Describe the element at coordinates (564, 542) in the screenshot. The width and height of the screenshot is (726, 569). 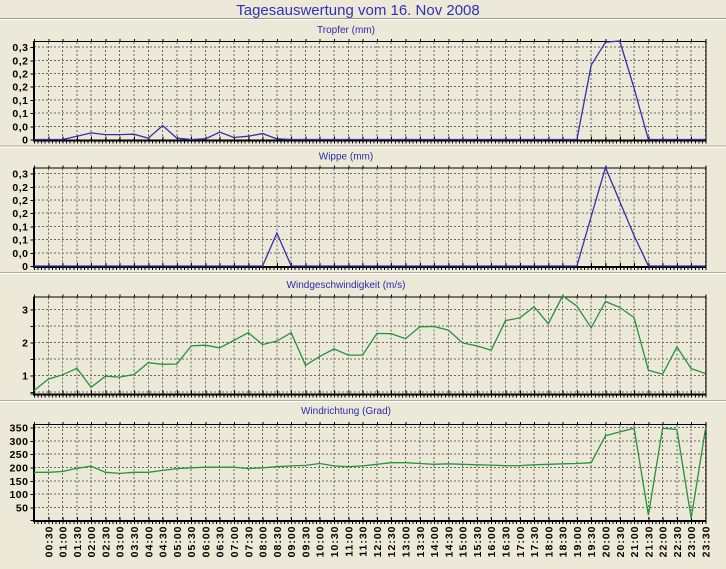
I see `svg-text: 18:30` at that location.